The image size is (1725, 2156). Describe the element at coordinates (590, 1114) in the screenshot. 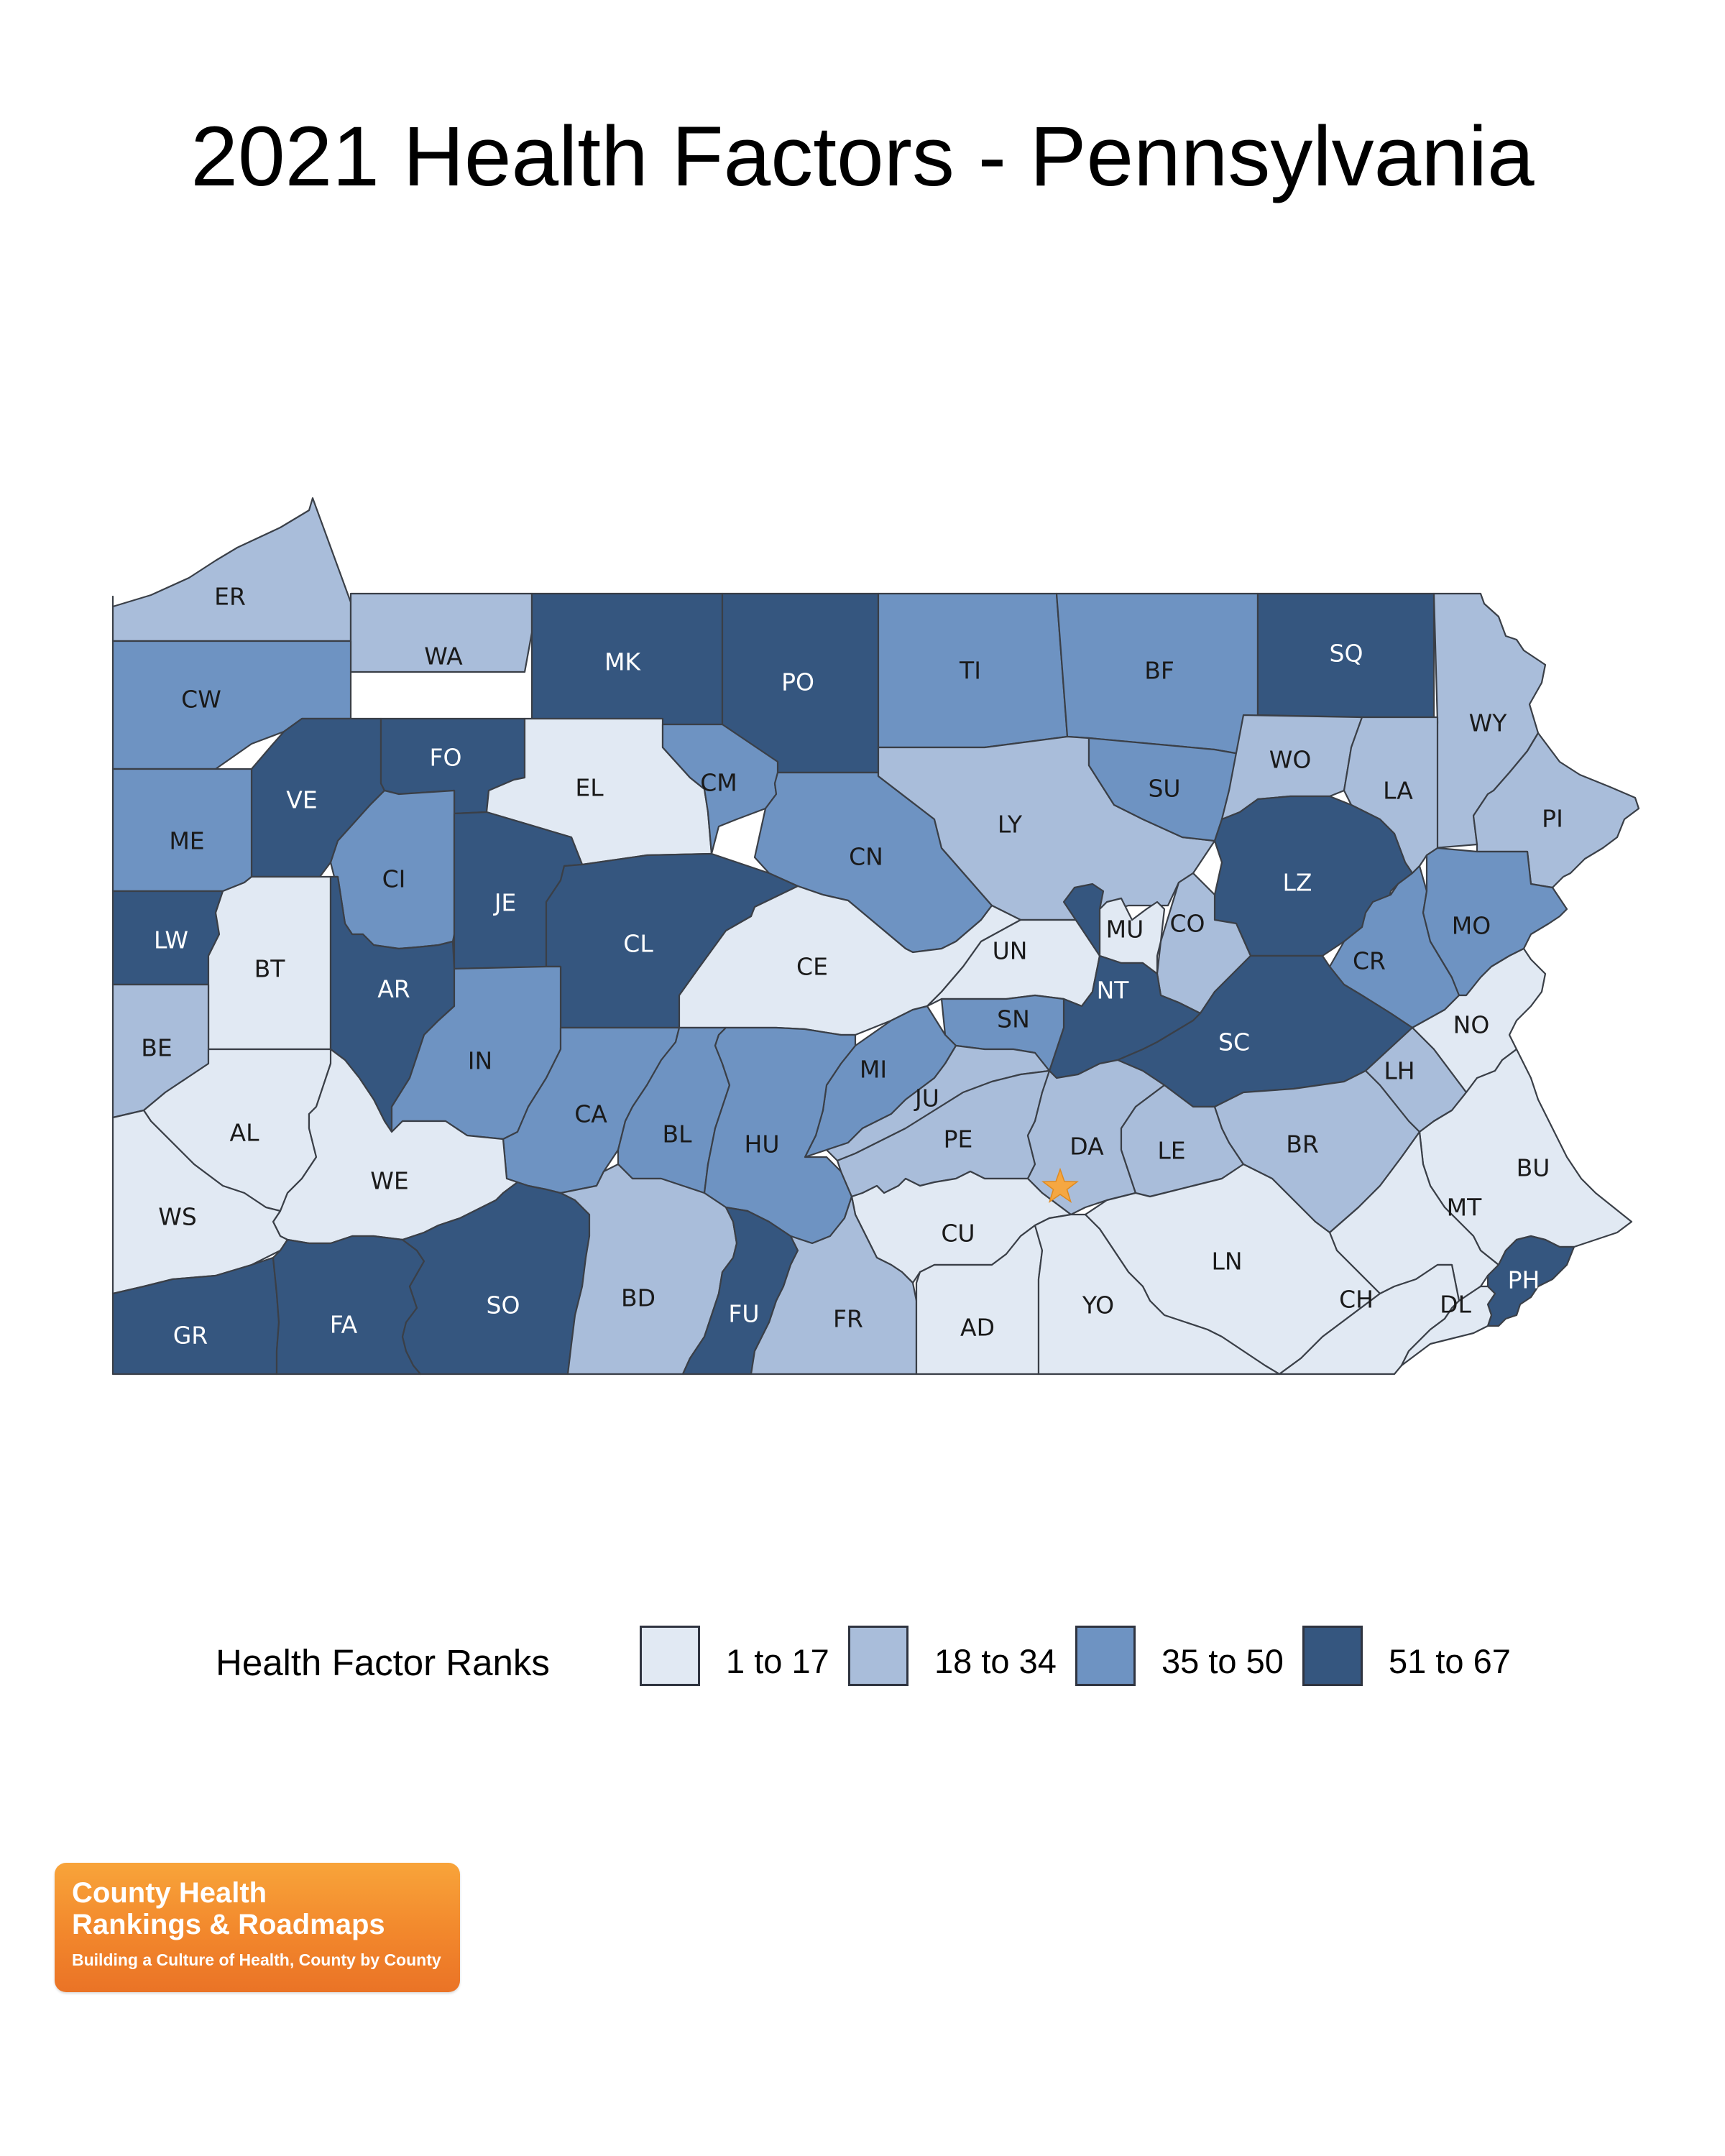

I see `county-label-ca: CA` at that location.